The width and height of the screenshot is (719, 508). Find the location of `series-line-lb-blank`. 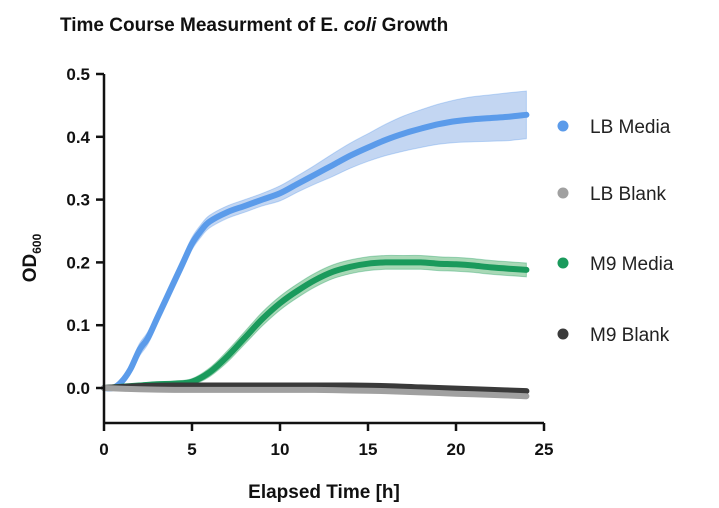

series-line-lb-blank is located at coordinates (315, 392).